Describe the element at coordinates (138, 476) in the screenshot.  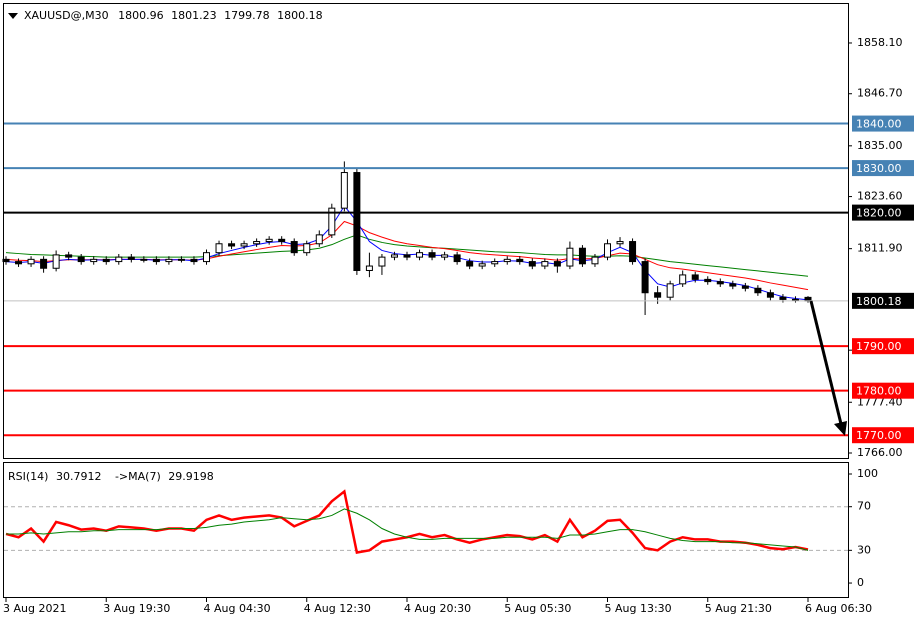
I see `ma-name: ->MA(7)` at that location.